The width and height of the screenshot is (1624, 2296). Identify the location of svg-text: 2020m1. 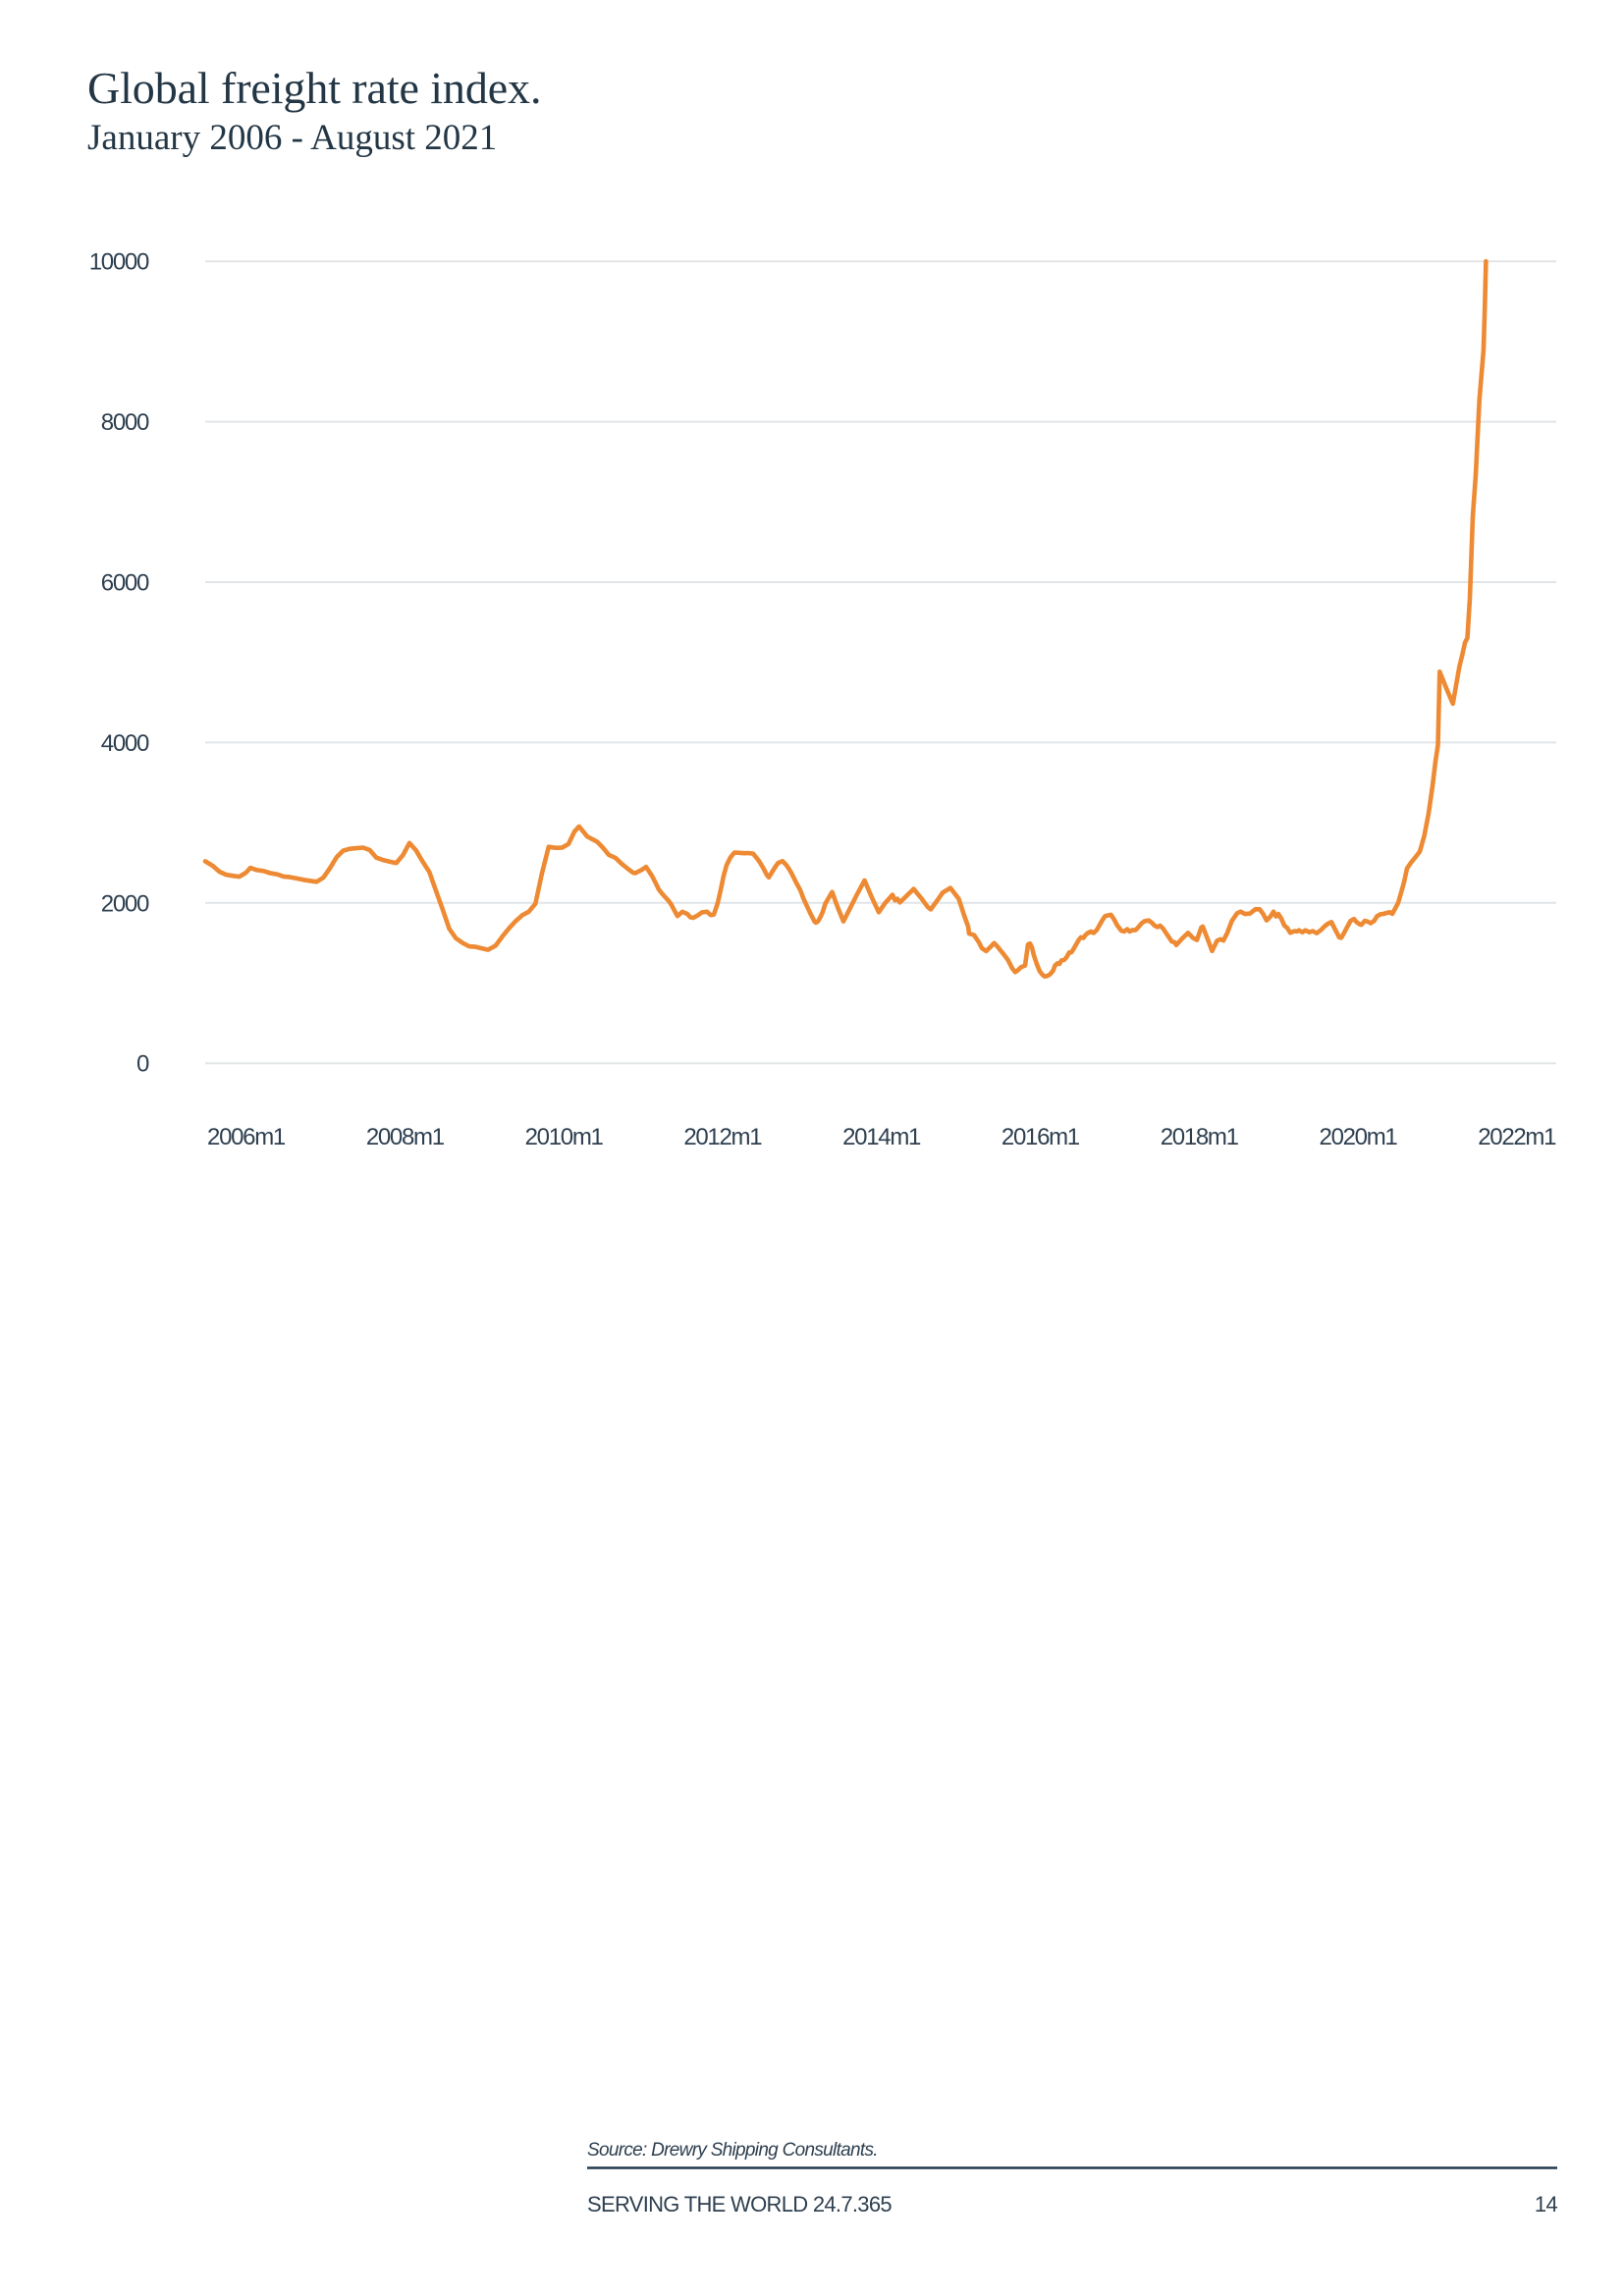
(1359, 1137).